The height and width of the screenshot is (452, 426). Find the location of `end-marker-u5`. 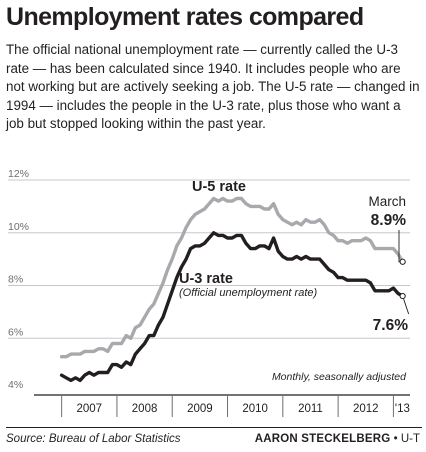

end-marker-u5 is located at coordinates (402, 261).